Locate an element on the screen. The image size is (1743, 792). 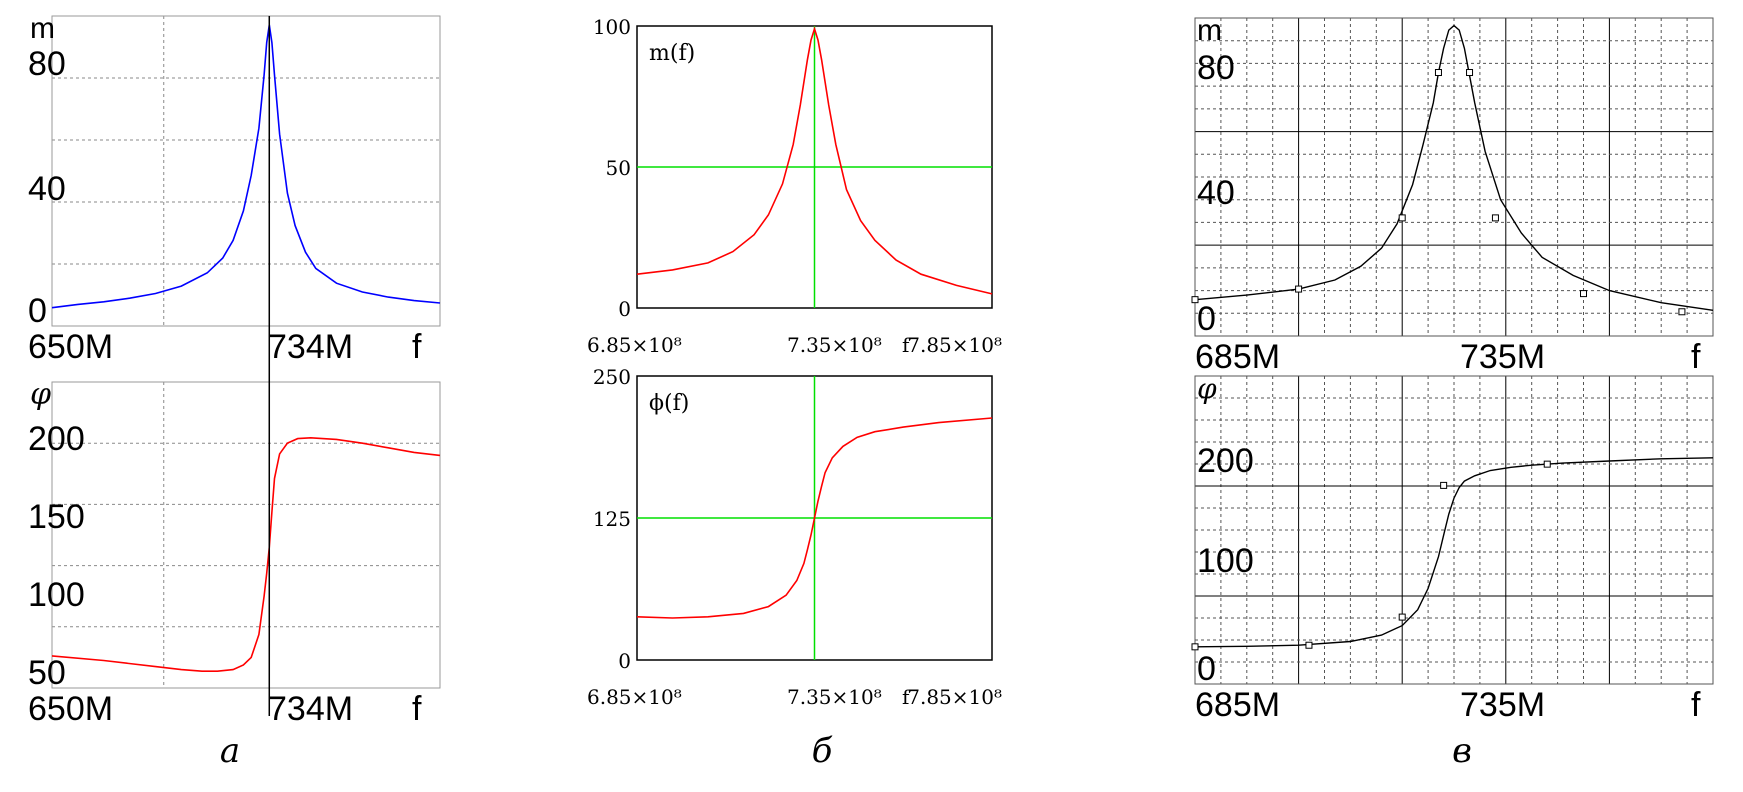
caption-v: в is located at coordinates (1462, 751).